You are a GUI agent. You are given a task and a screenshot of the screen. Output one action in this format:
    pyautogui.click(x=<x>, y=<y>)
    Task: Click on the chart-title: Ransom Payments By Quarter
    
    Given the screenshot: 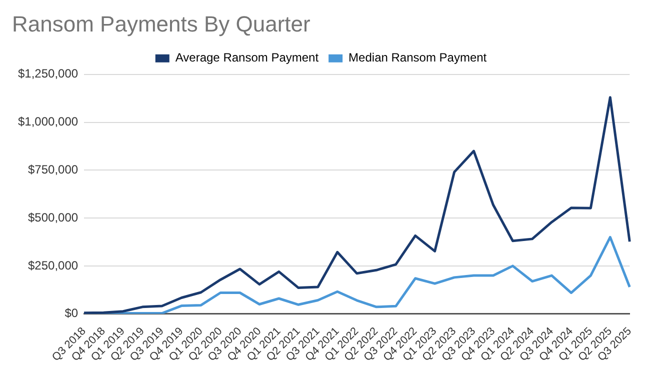 What is the action you would take?
    pyautogui.click(x=161, y=23)
    